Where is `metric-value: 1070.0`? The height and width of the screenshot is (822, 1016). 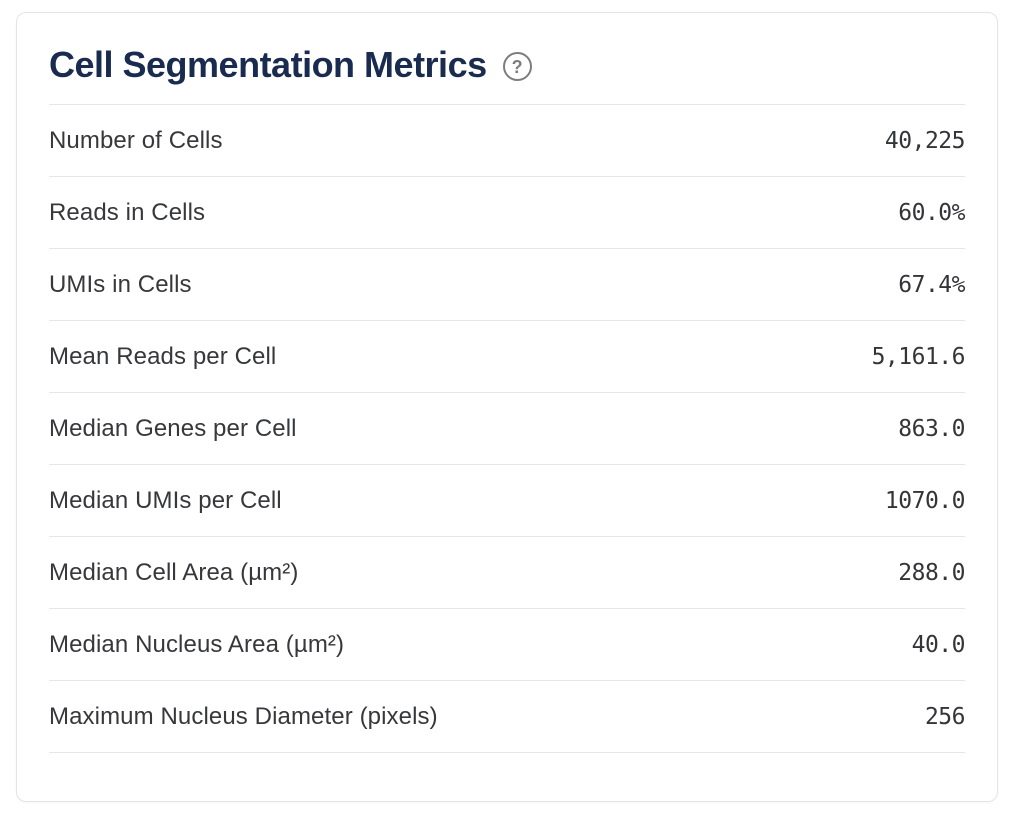
metric-value: 1070.0 is located at coordinates (925, 500).